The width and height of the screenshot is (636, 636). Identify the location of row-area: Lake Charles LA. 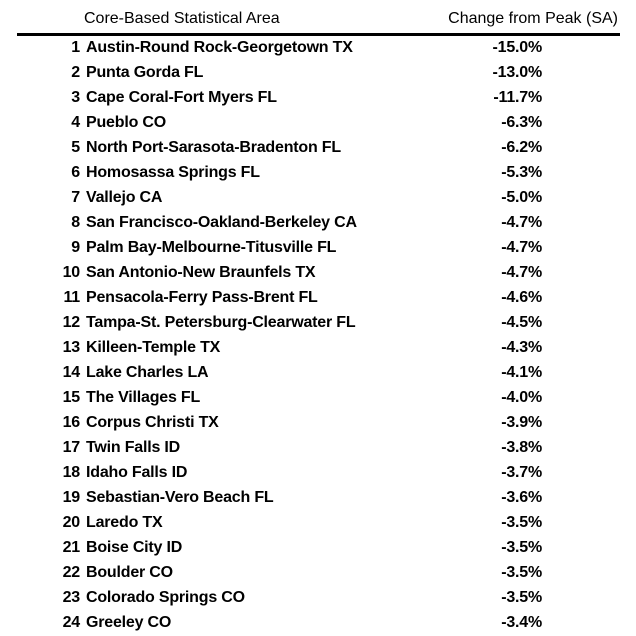
(147, 372).